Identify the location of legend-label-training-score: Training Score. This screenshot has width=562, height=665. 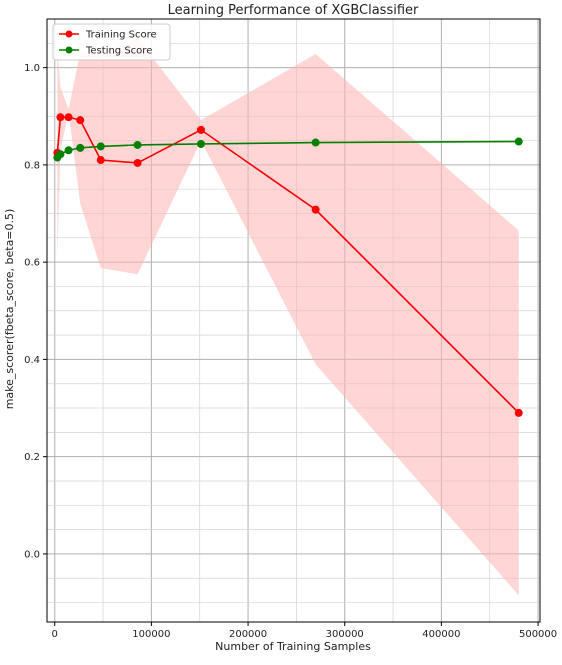
(121, 35).